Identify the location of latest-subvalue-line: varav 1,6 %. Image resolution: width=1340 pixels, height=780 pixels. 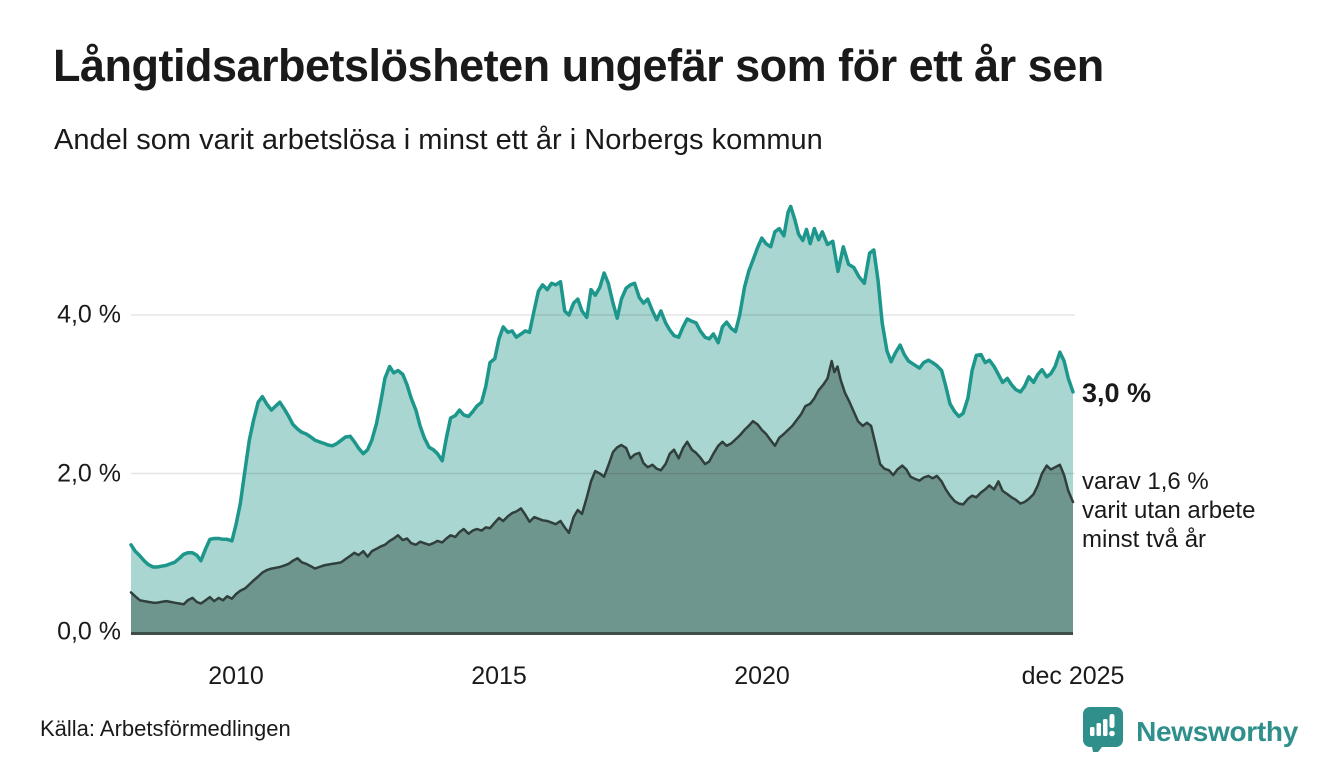
(1145, 481).